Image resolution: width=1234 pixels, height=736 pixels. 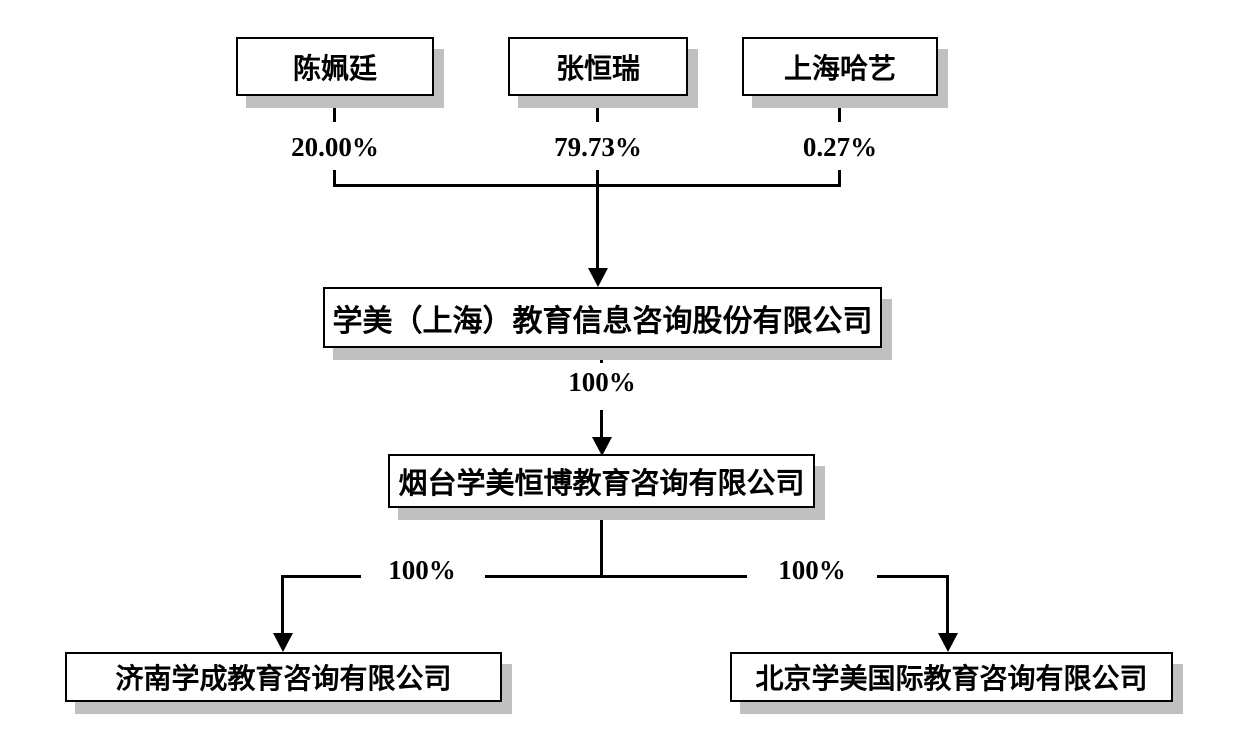 I want to click on shareholder-name: 张恒瑞, so click(x=597, y=68).